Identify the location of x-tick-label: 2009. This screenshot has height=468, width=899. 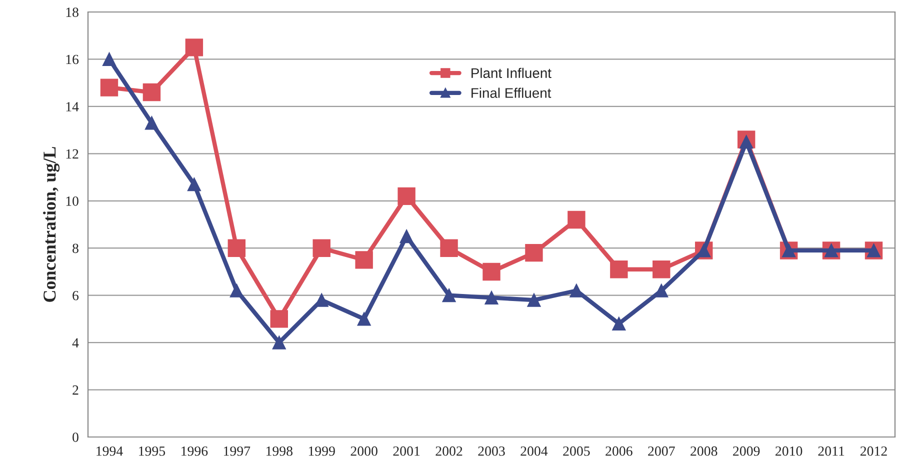
(746, 451).